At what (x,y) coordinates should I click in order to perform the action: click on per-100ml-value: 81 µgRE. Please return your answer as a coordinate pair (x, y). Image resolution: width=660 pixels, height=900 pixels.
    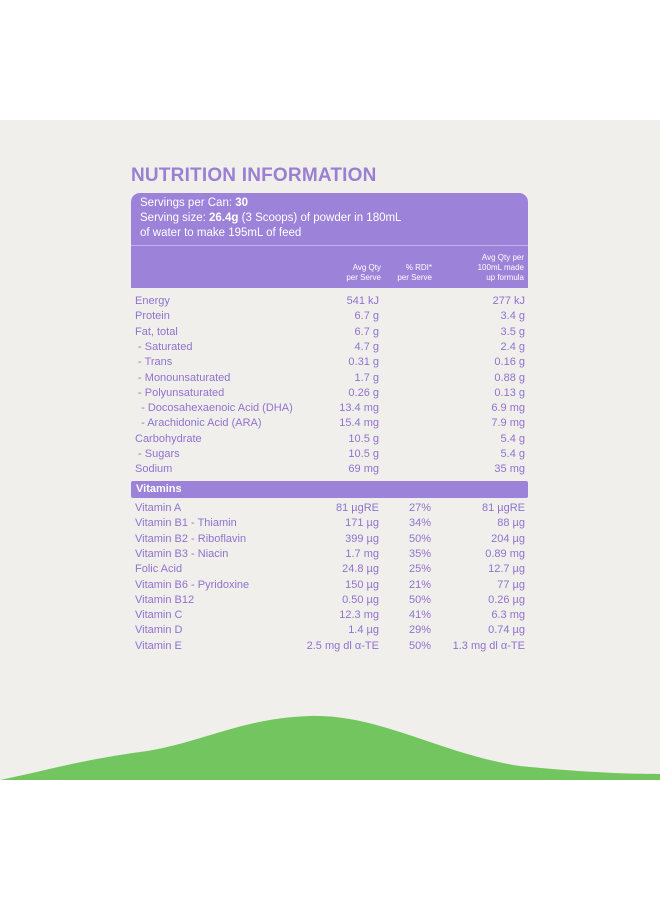
    Looking at the image, I should click on (503, 508).